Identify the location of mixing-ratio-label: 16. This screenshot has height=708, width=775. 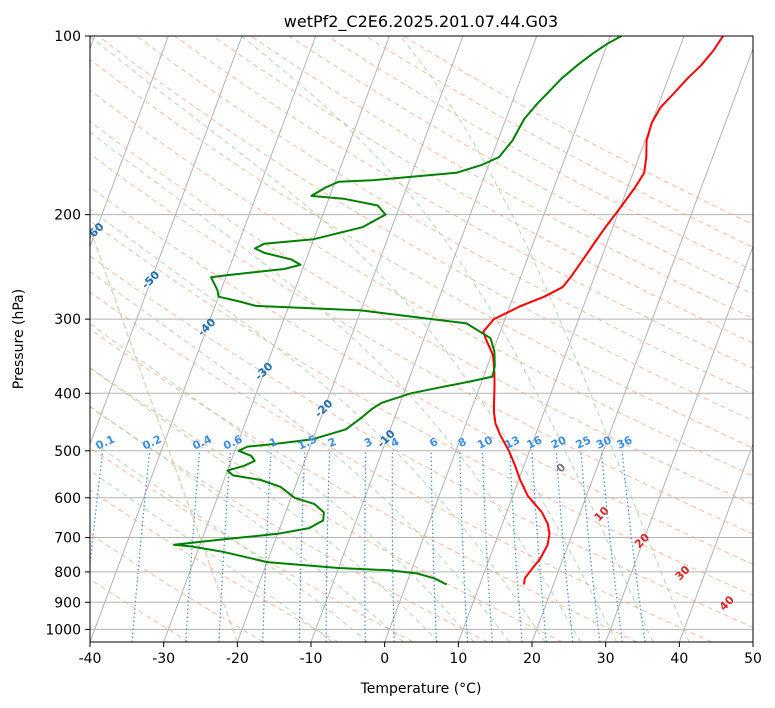
(535, 442).